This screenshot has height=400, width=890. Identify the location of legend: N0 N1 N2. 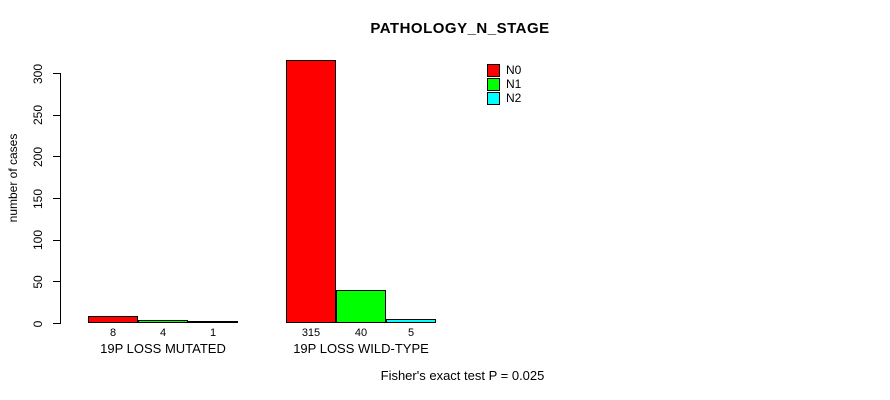
(504, 84).